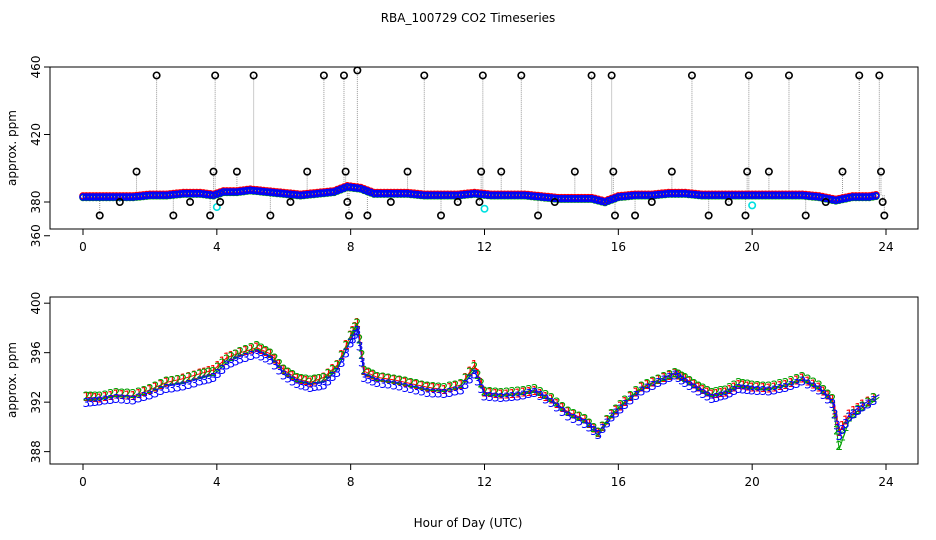 This screenshot has height=540, width=936. Describe the element at coordinates (752, 205) in the screenshot. I see `top-cyan-point` at that location.